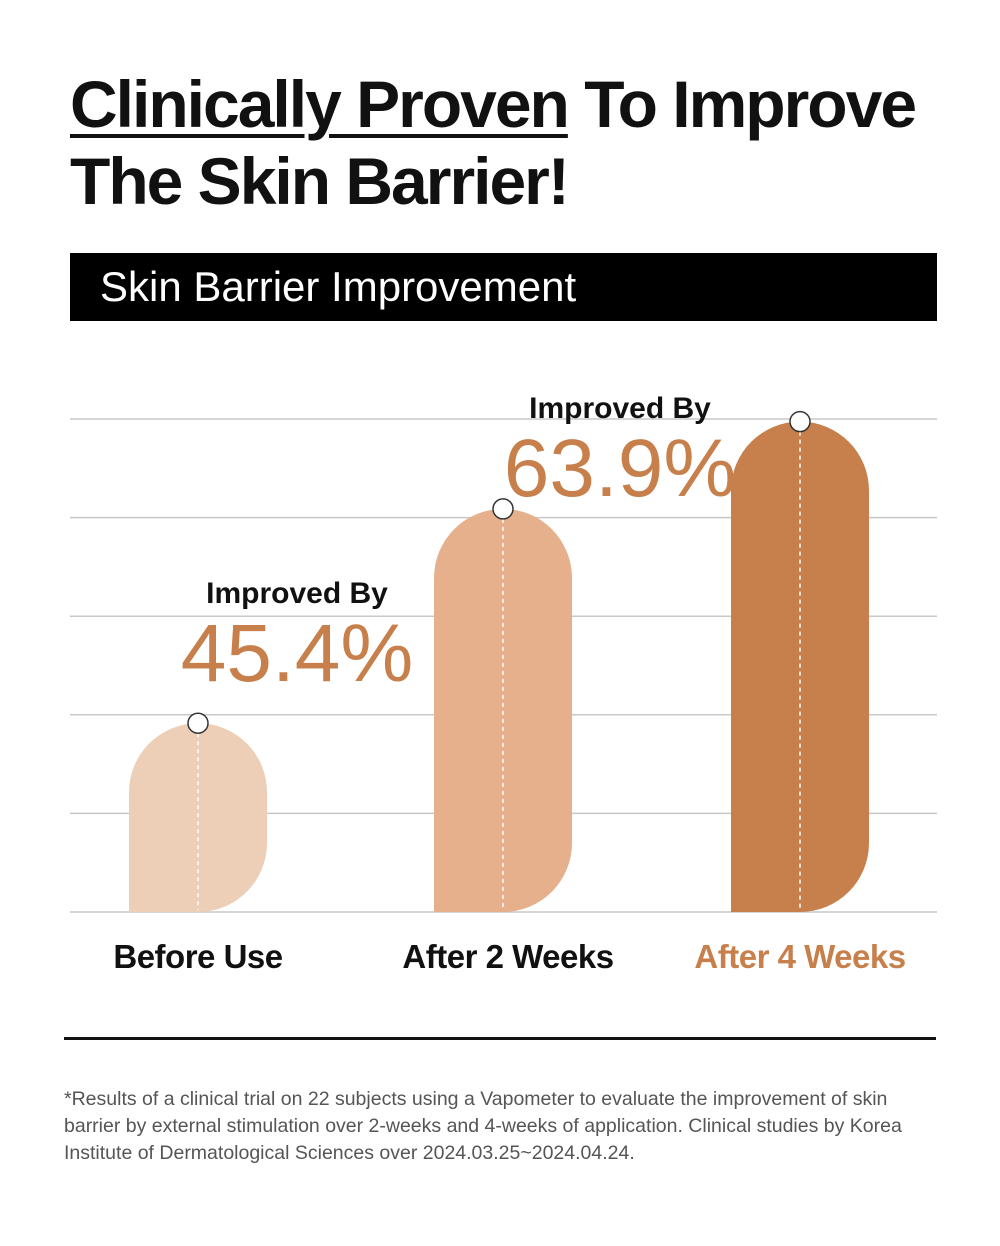 Image resolution: width=1000 pixels, height=1246 pixels. What do you see at coordinates (508, 956) in the screenshot?
I see `category-label-2weeks: After 2 Weeks` at bounding box center [508, 956].